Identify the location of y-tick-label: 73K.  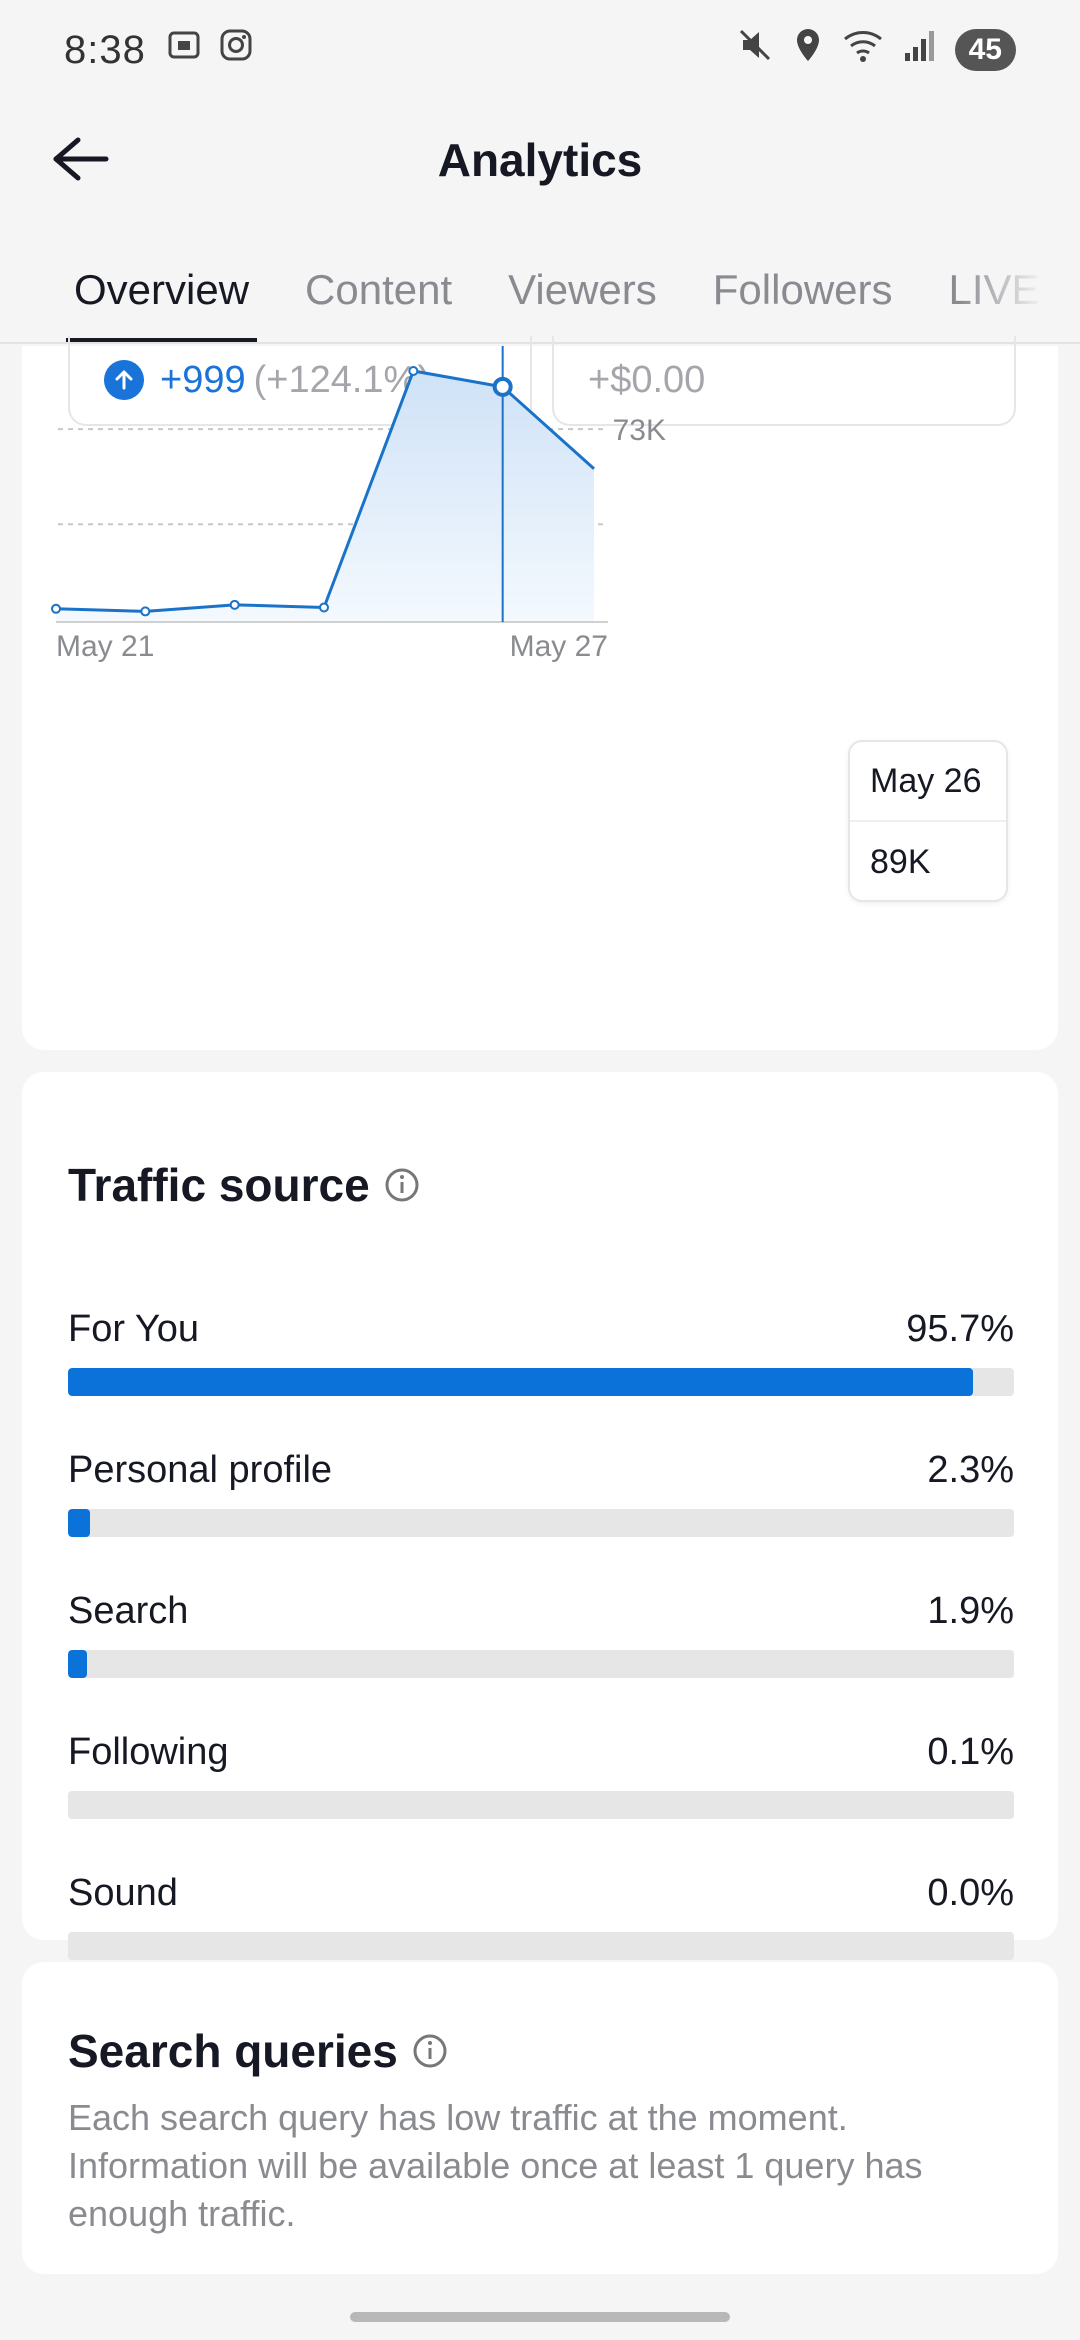
(639, 430).